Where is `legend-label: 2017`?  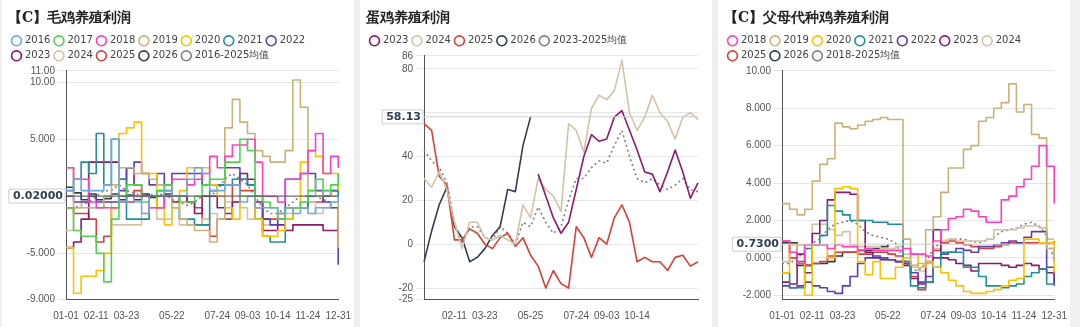
legend-label: 2017 is located at coordinates (80, 40).